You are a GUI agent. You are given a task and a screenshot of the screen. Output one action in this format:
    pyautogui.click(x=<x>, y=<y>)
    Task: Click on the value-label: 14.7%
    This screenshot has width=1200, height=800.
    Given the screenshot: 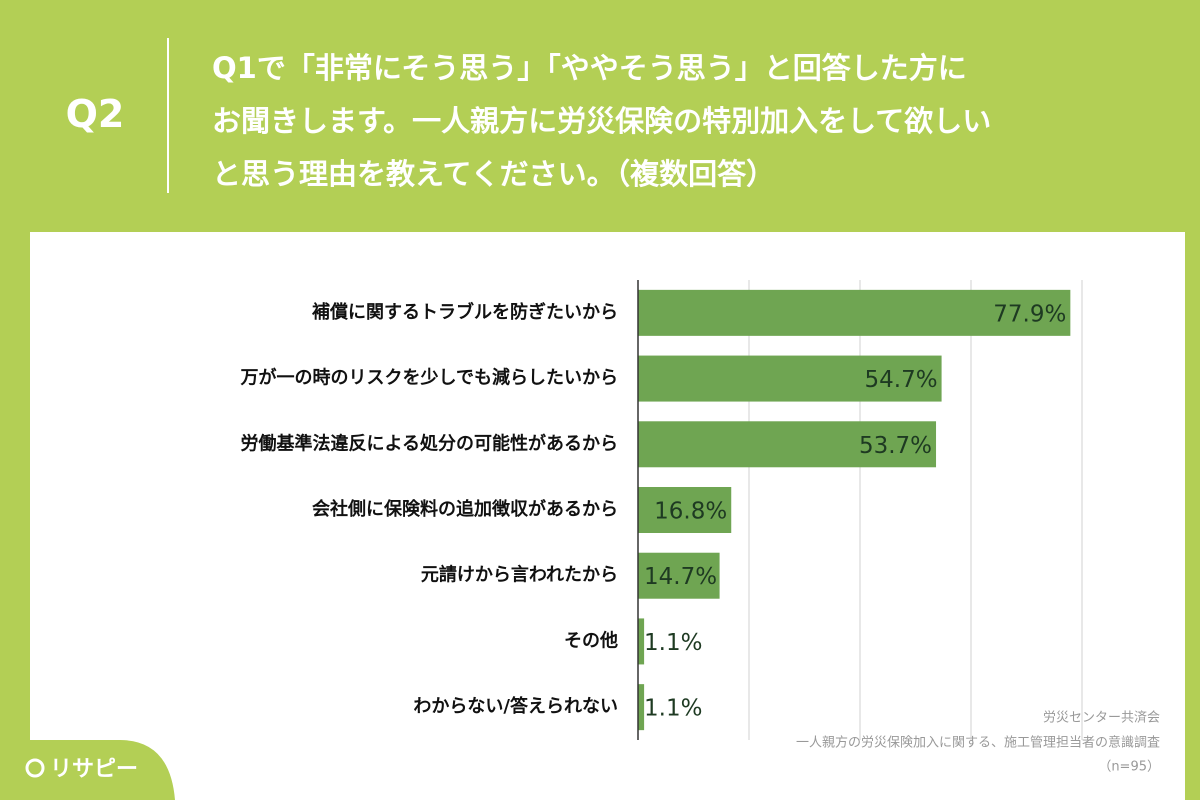 What is the action you would take?
    pyautogui.click(x=680, y=577)
    